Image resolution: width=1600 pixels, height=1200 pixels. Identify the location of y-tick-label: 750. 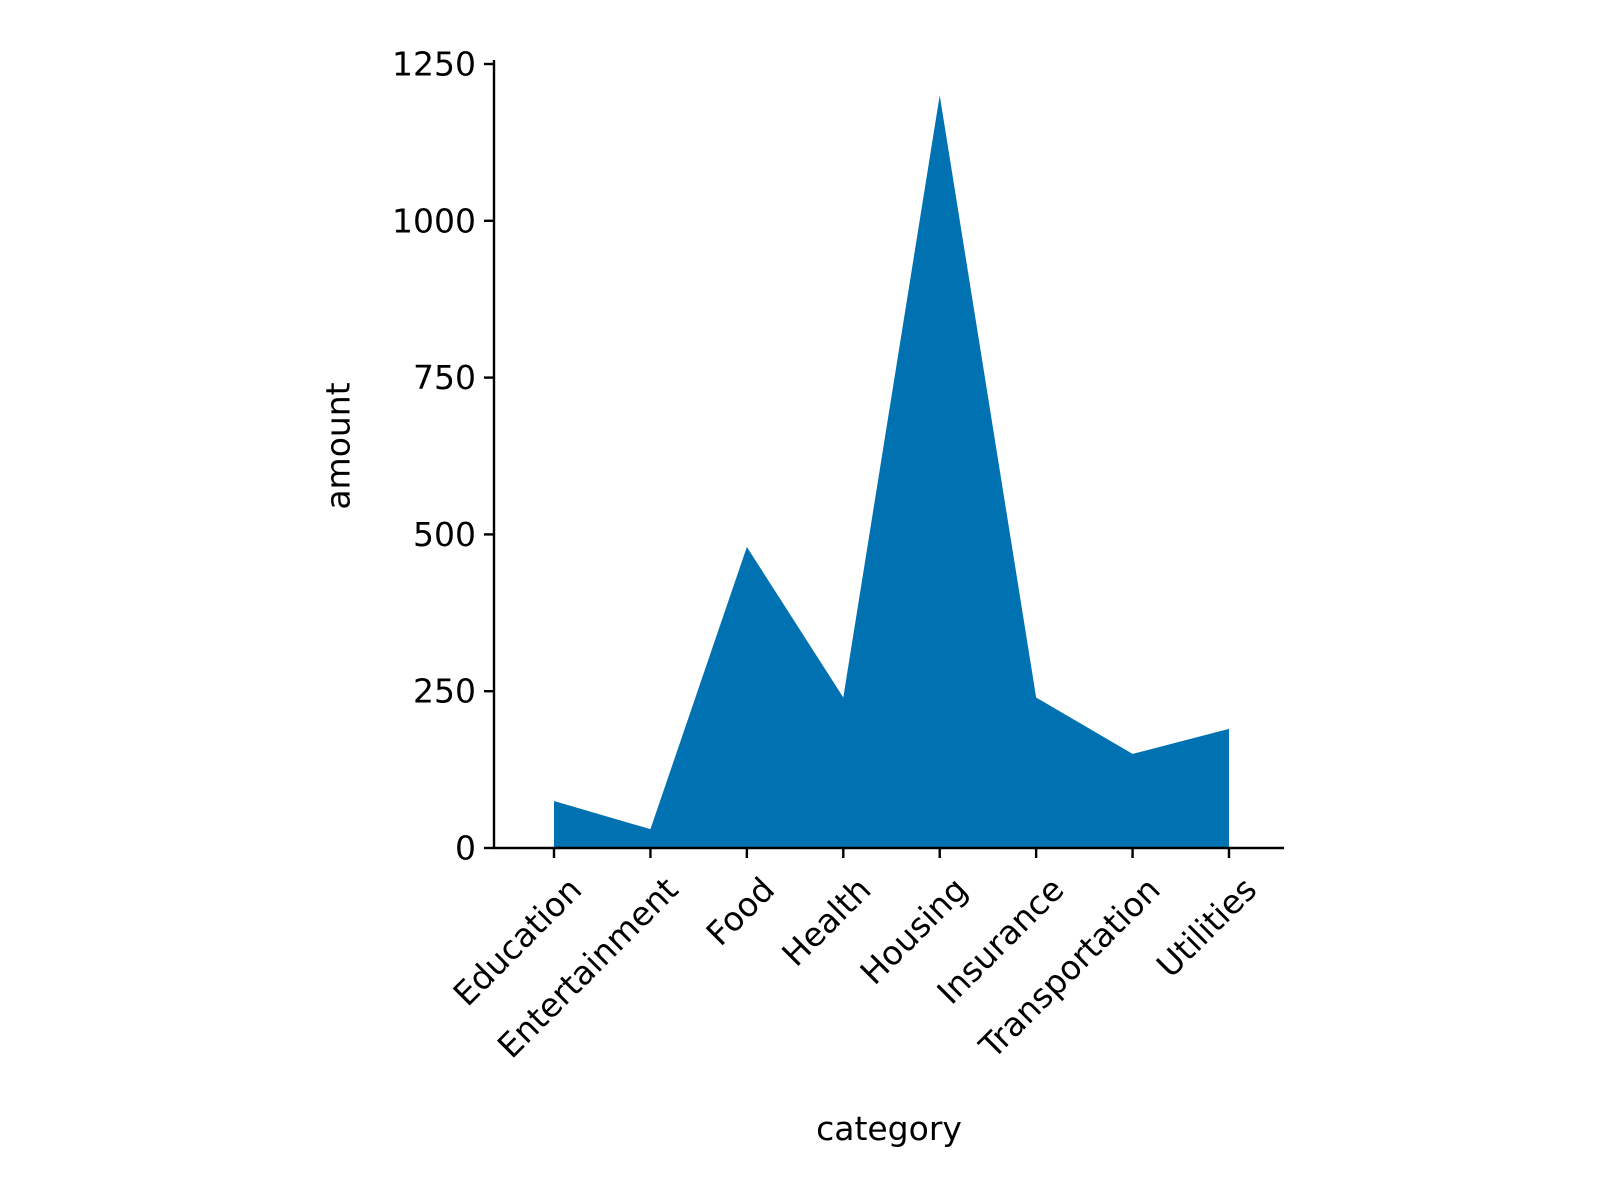
(444, 377).